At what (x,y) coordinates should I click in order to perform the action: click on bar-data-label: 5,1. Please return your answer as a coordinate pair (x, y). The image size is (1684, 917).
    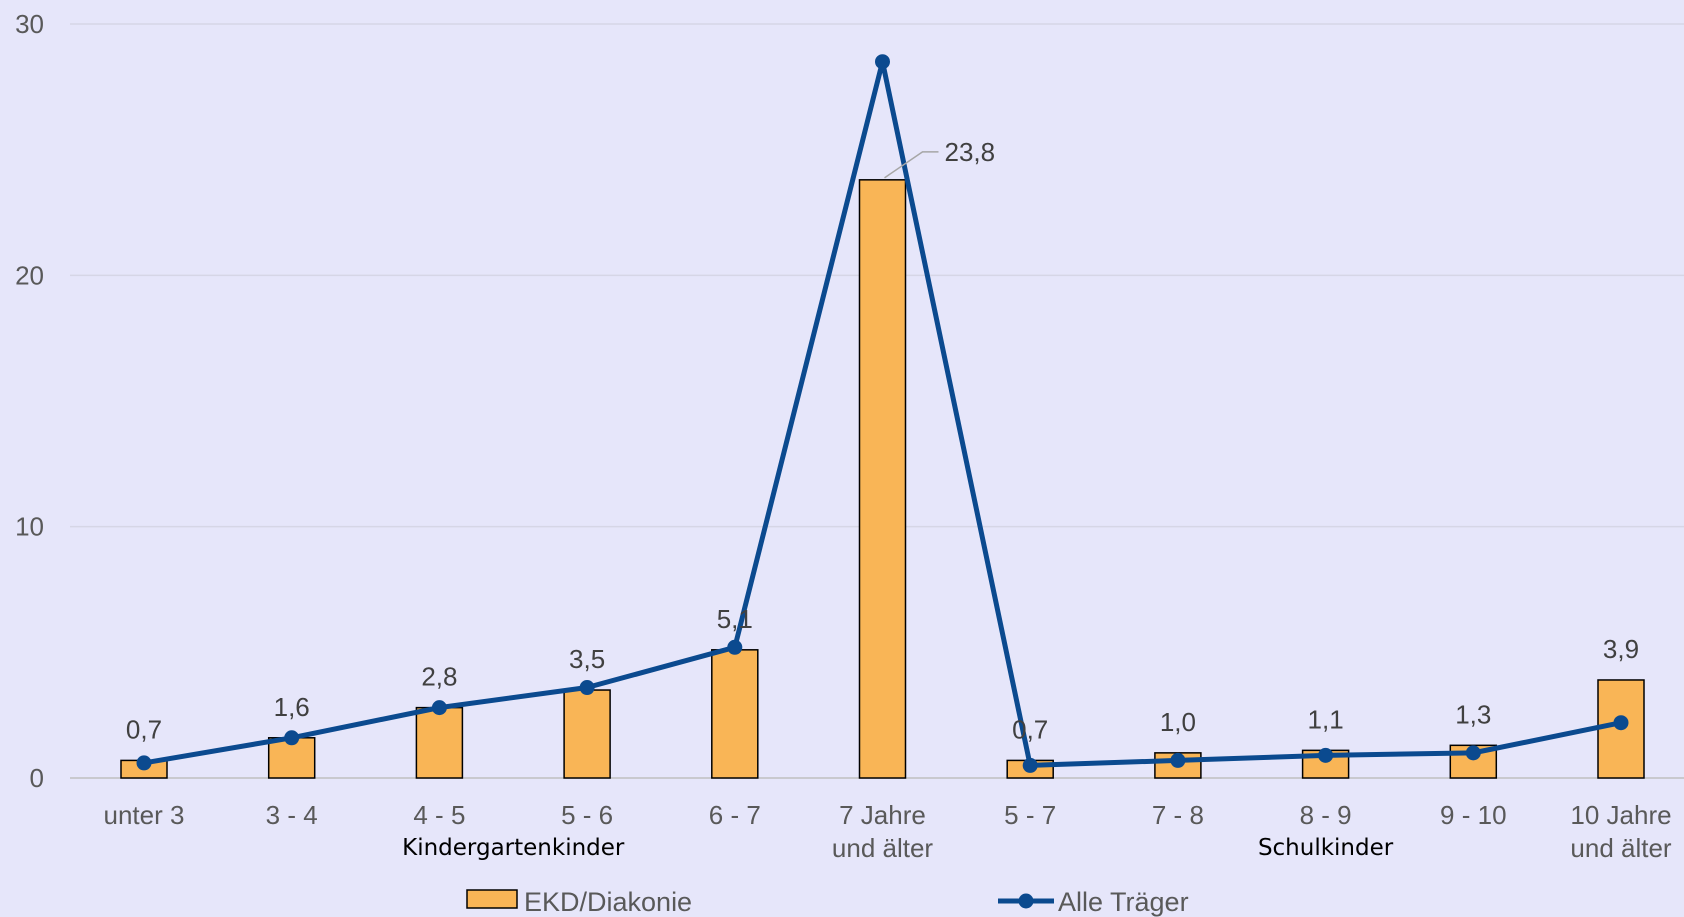
    Looking at the image, I should click on (735, 619).